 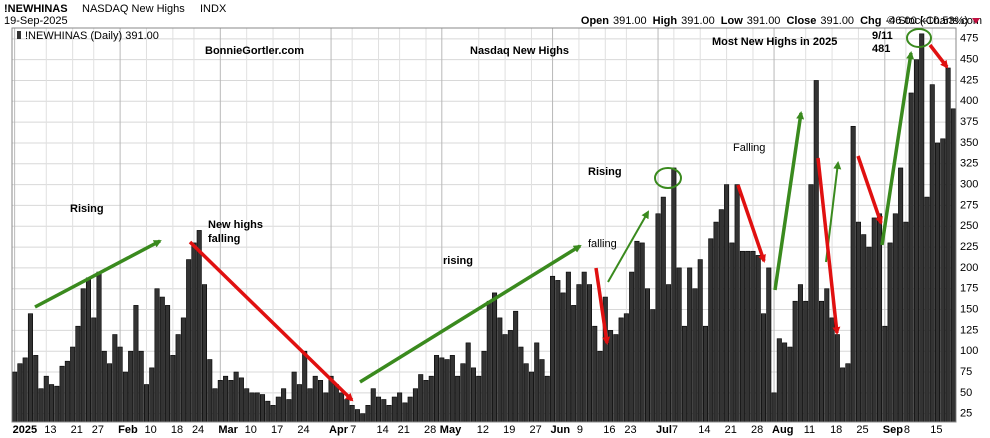 What do you see at coordinates (926, 21) in the screenshot?
I see `quote-value: -46.00 (-10.53%)` at bounding box center [926, 21].